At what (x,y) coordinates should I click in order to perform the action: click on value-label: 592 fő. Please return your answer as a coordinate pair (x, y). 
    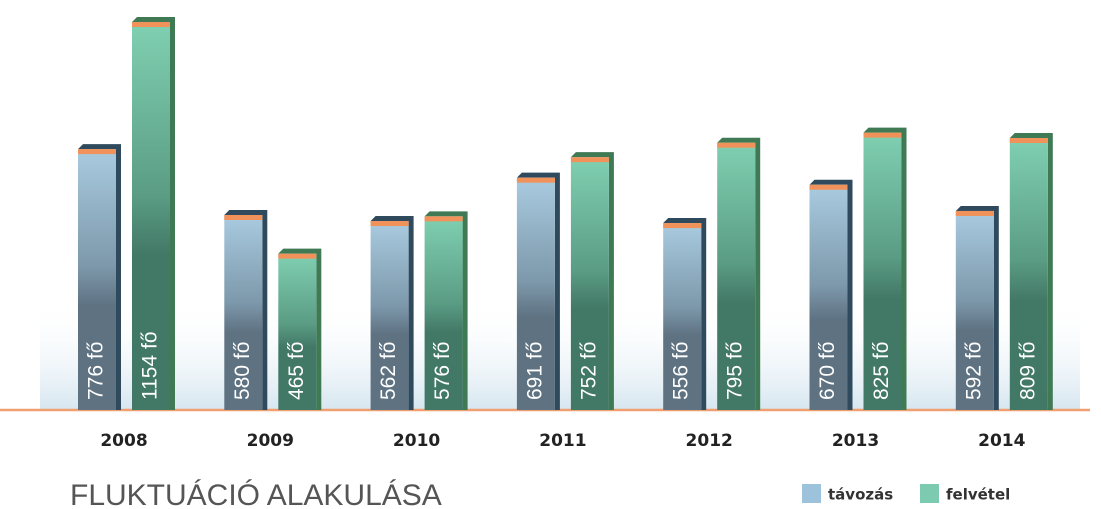
    Looking at the image, I should click on (973, 371).